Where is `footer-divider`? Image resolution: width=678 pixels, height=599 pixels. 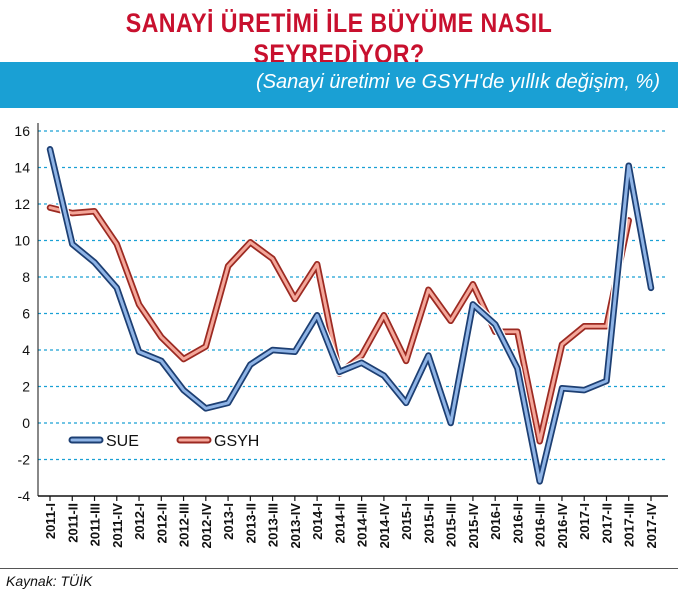
footer-divider is located at coordinates (339, 568).